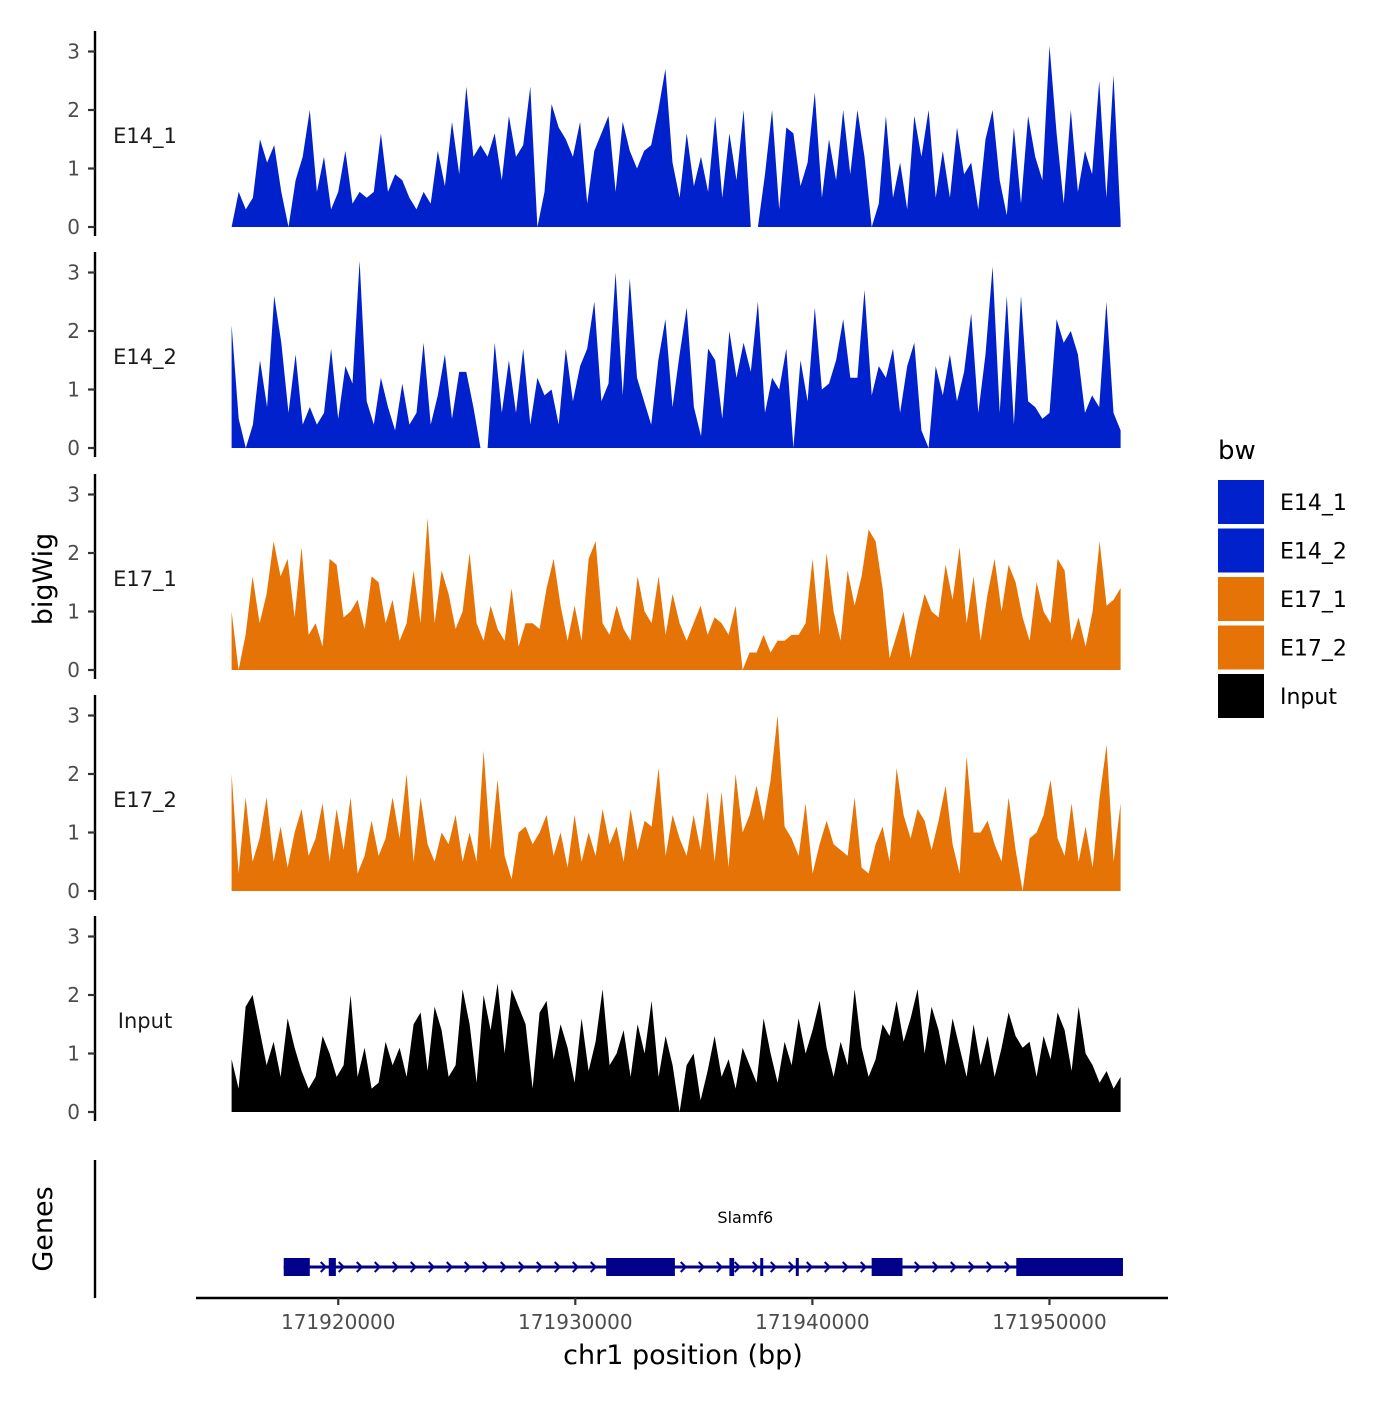 This screenshot has width=1400, height=1404. Describe the element at coordinates (1049, 1322) in the screenshot. I see `x-tick-label: 171950000` at that location.